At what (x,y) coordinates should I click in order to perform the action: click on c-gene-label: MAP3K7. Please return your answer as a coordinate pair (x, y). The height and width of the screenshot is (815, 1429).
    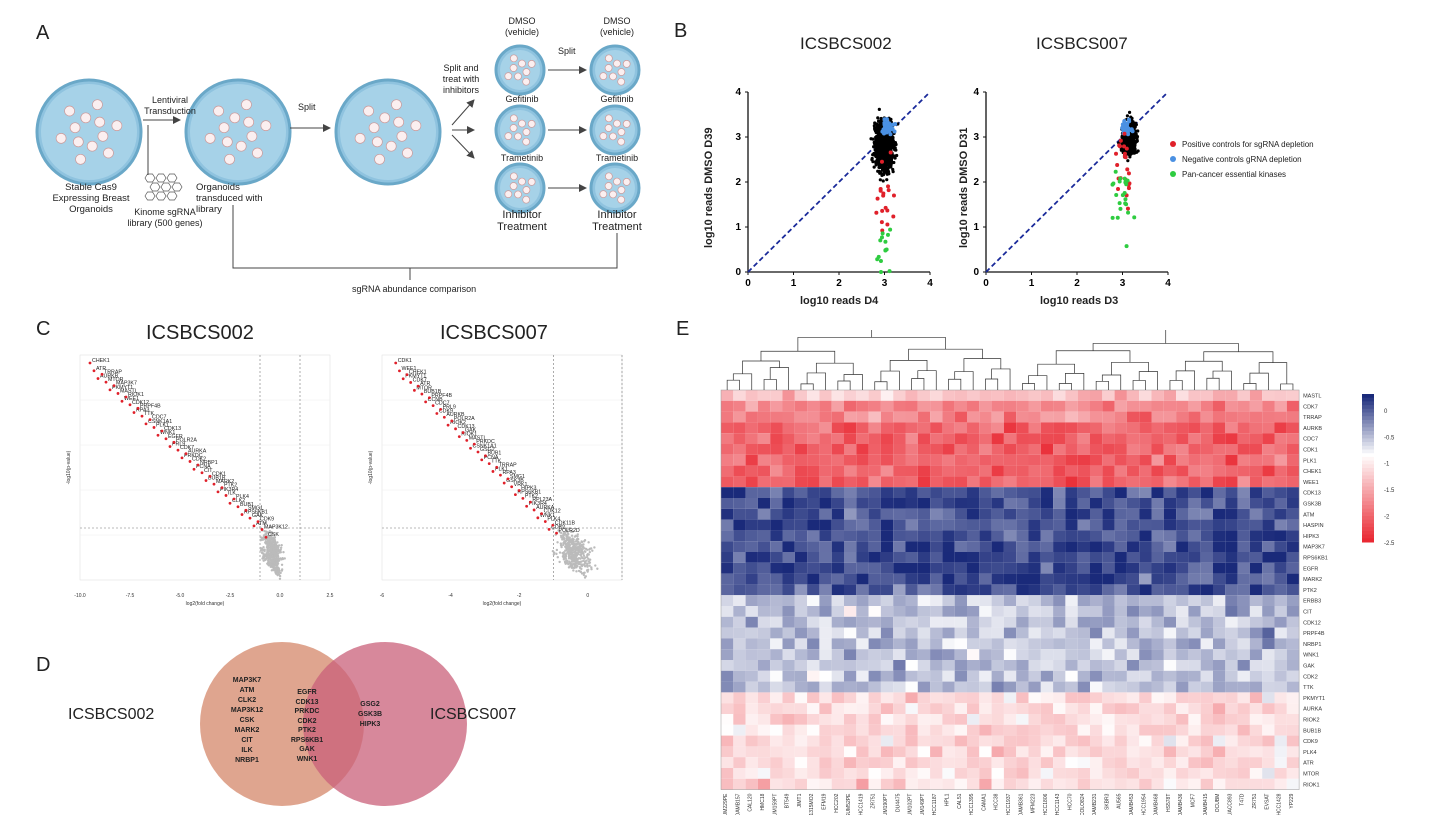
    Looking at the image, I should click on (126, 384).